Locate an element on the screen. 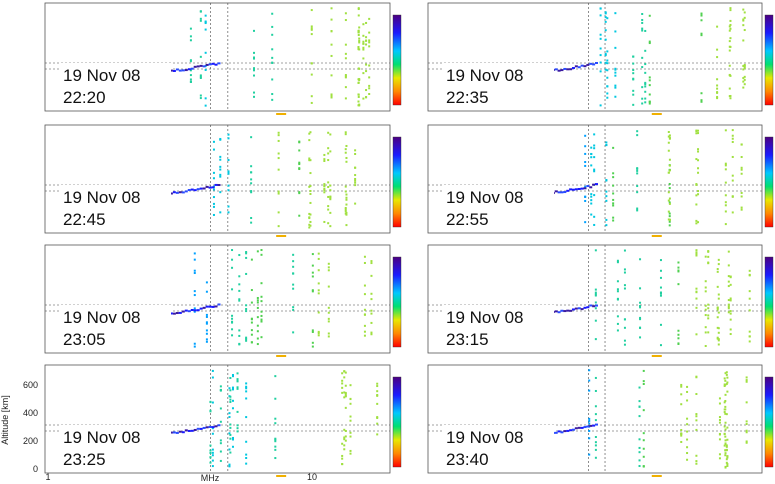 This screenshot has height=484, width=775. x-axis-label: MHz is located at coordinates (210, 478).